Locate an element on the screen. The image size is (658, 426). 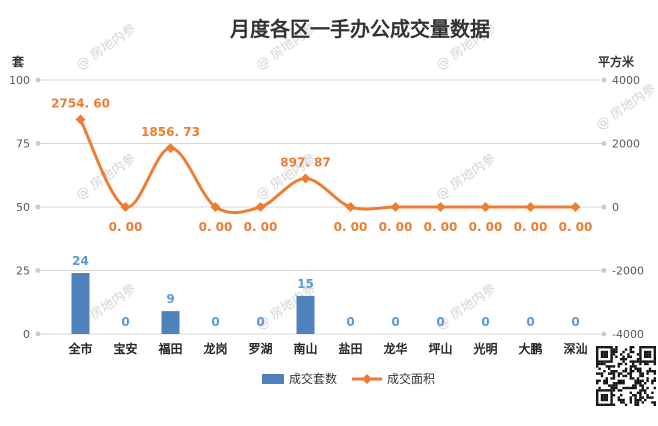
bar is located at coordinates (80, 303).